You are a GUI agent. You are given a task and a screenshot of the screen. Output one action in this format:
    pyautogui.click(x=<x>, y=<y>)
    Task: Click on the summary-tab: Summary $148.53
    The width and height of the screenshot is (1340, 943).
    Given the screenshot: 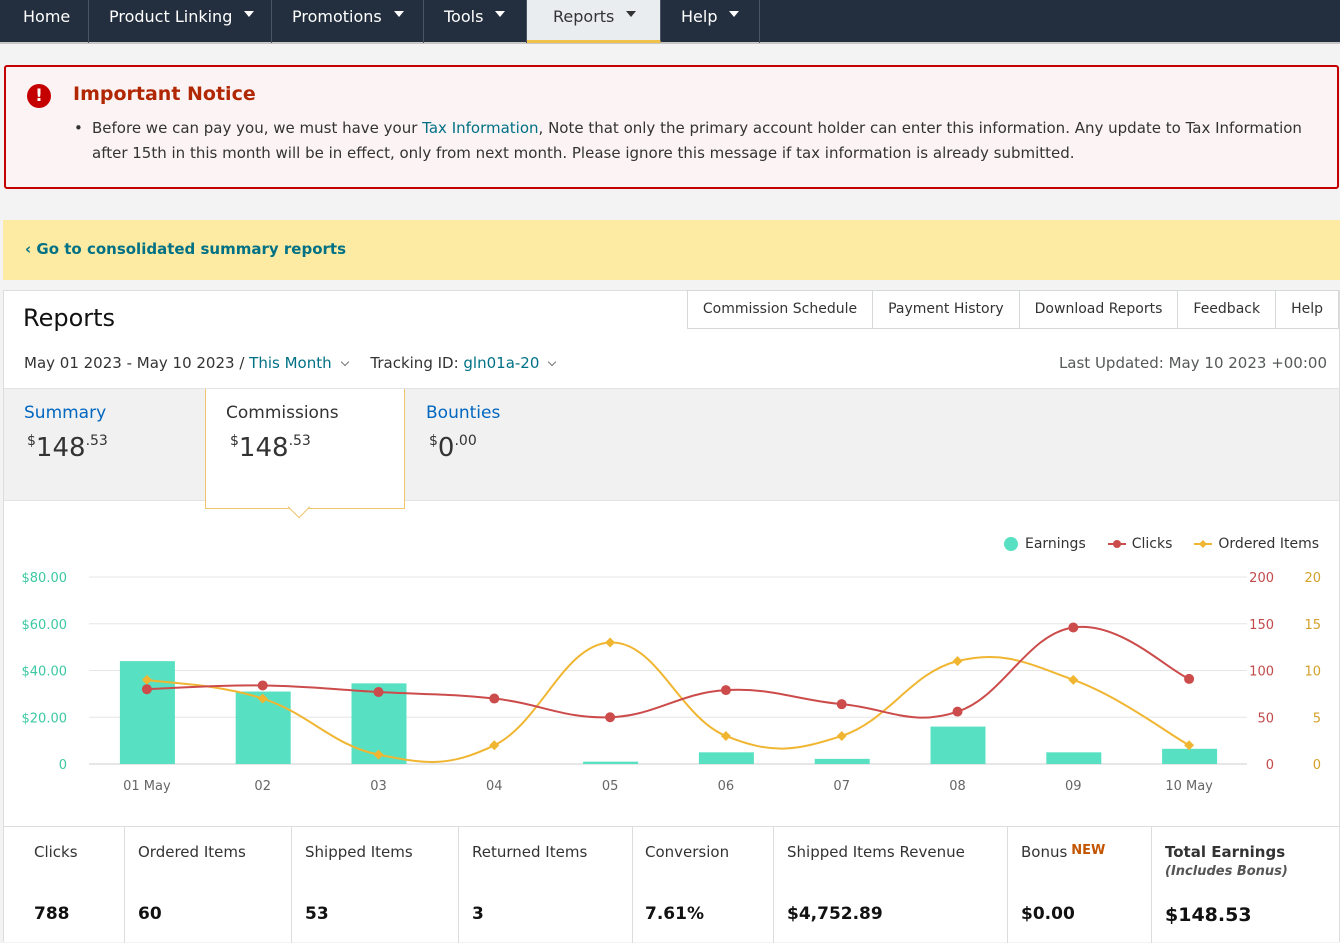 What is the action you would take?
    pyautogui.click(x=104, y=445)
    